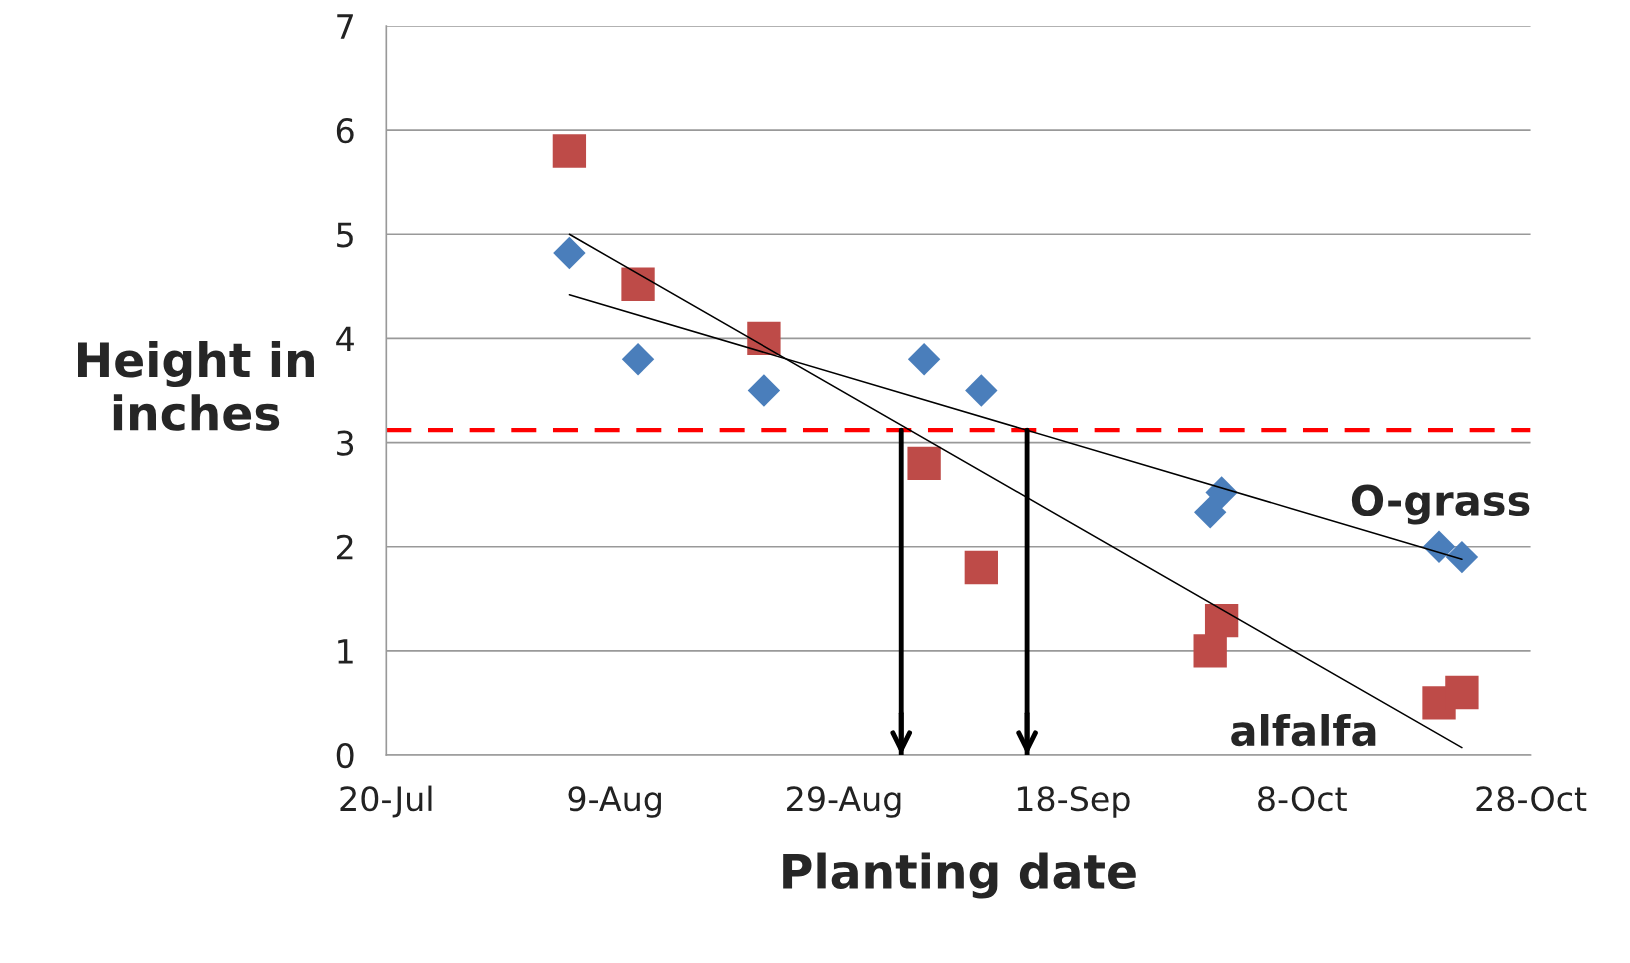 Image resolution: width=1630 pixels, height=963 pixels. I want to click on y-tick-label: 6, so click(345, 131).